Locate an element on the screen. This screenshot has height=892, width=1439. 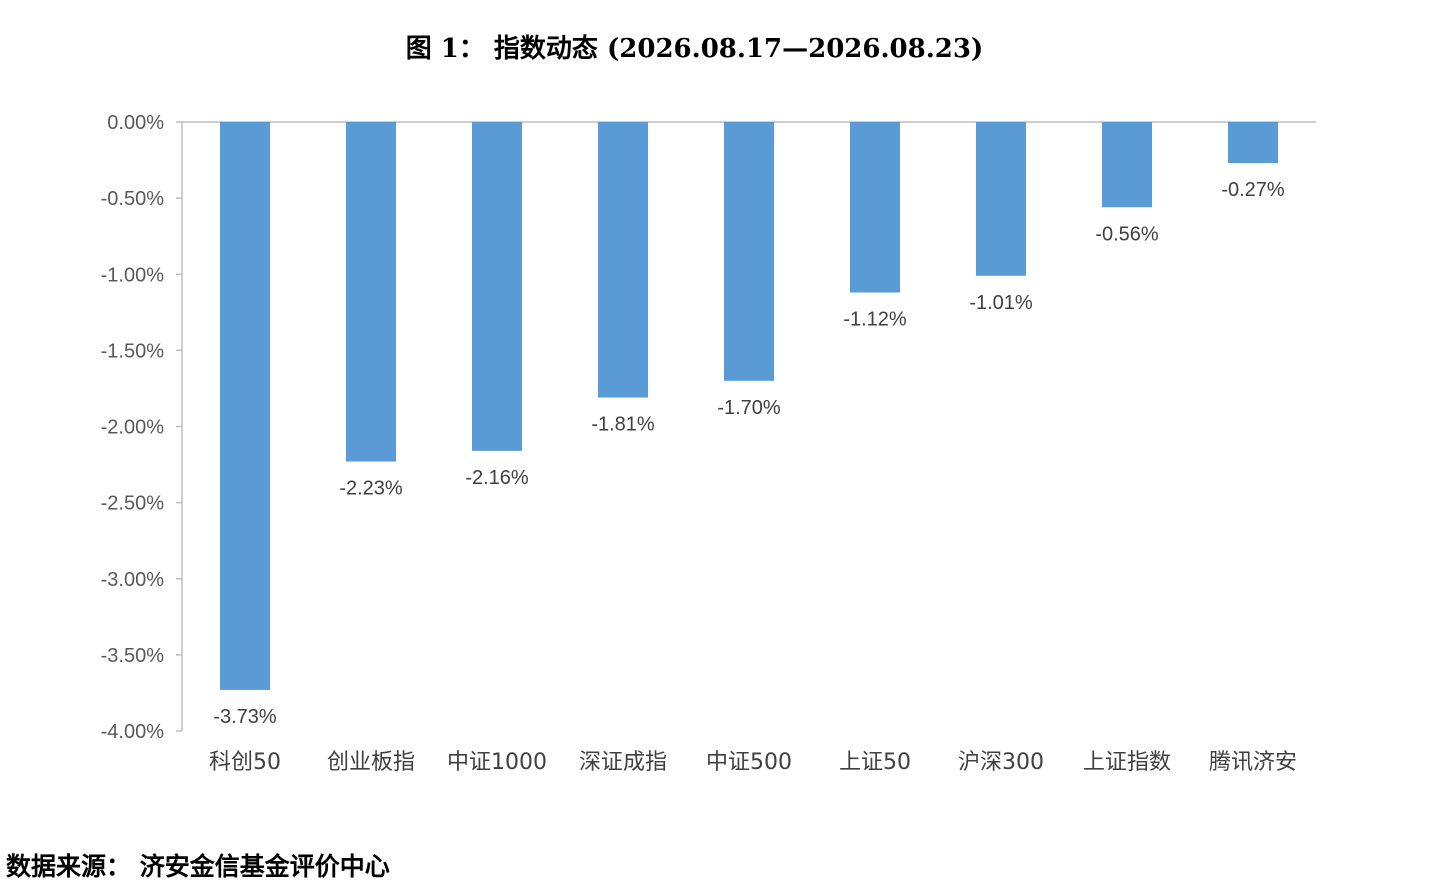
data-label: -0.56% is located at coordinates (1127, 234).